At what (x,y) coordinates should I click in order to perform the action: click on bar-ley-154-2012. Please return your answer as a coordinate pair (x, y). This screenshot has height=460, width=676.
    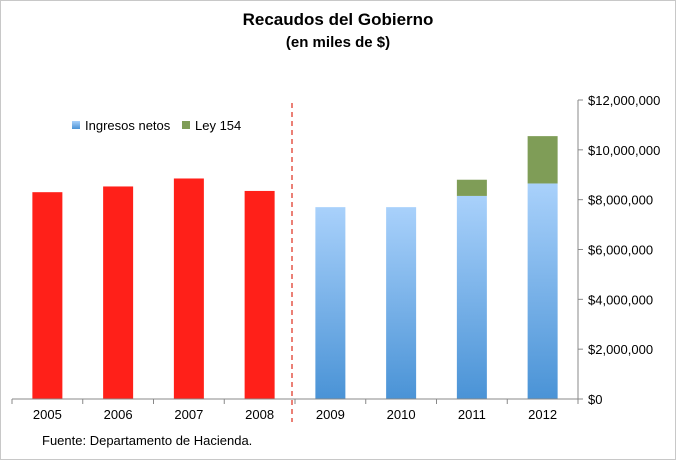
    Looking at the image, I should click on (542, 160).